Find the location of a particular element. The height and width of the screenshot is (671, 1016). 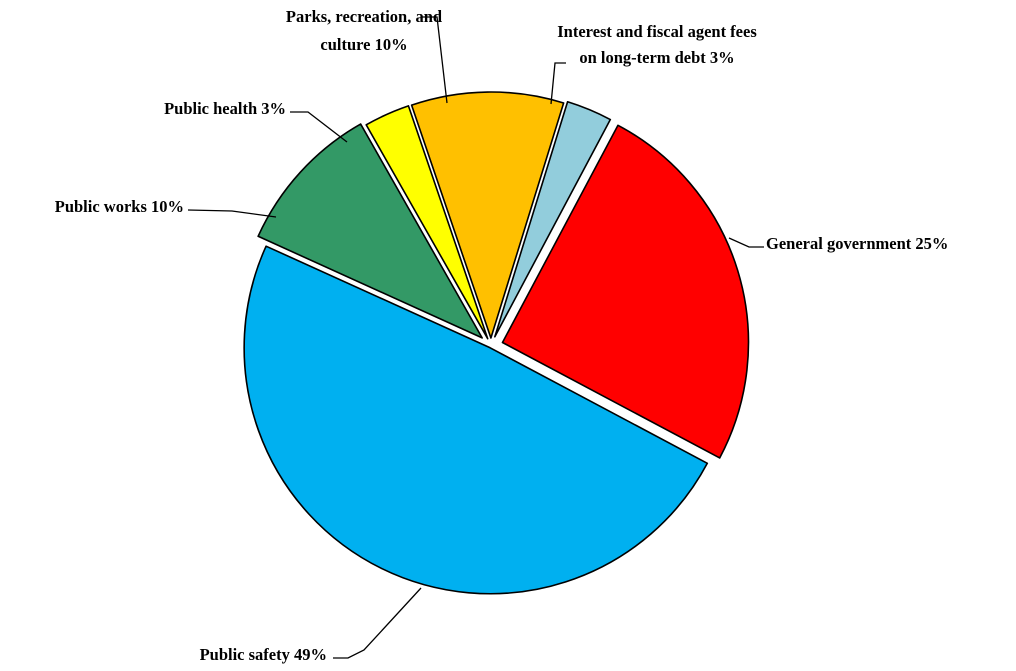

pie-slice-interest-and-fiscal-agent-fees-on-long-term-debt is located at coordinates (553, 219).